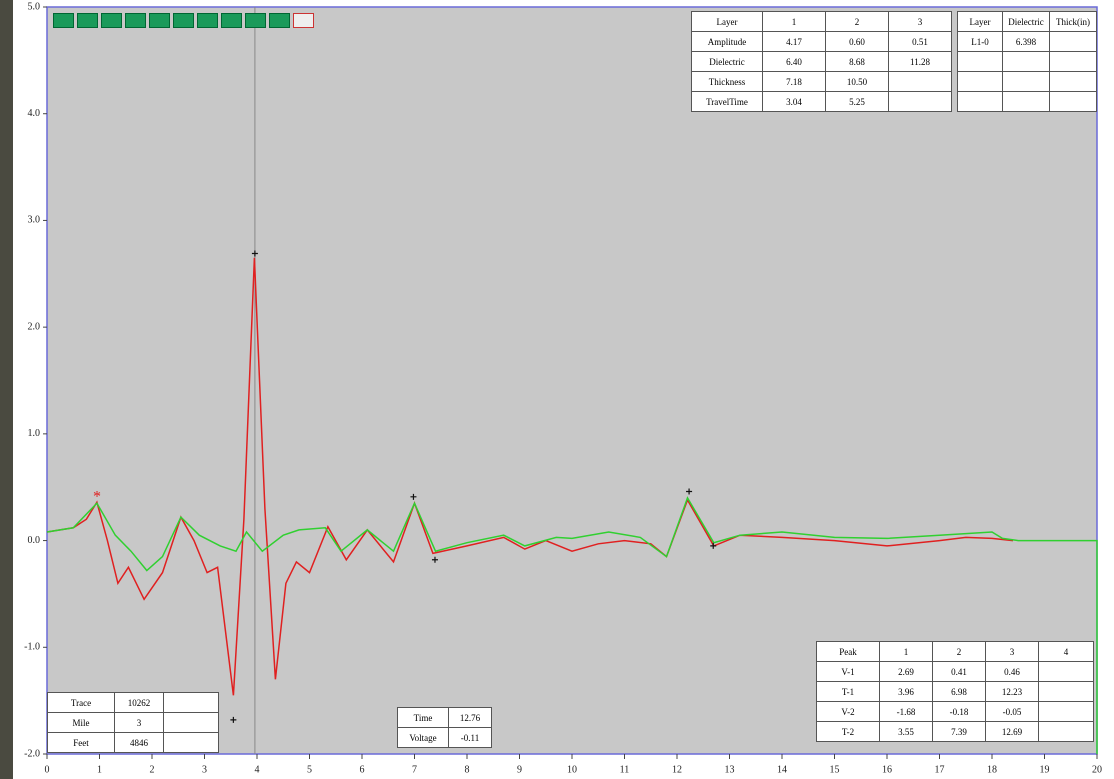 The image size is (1114, 779). I want to click on table-row: Dielectric 6.40 8.68 11.28, so click(821, 61).